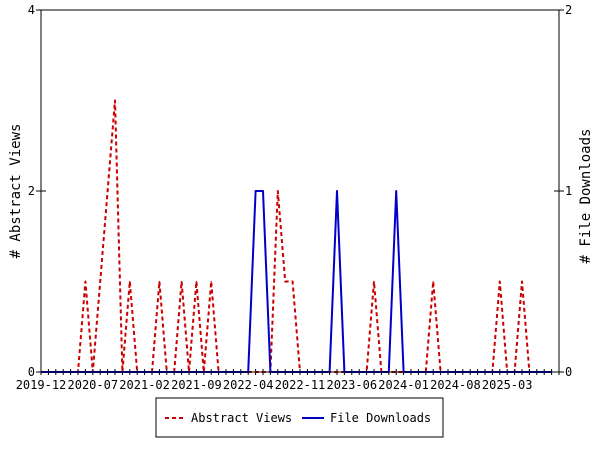  Describe the element at coordinates (300, 385) in the screenshot. I see `x-tick-label: 2022-11` at that location.